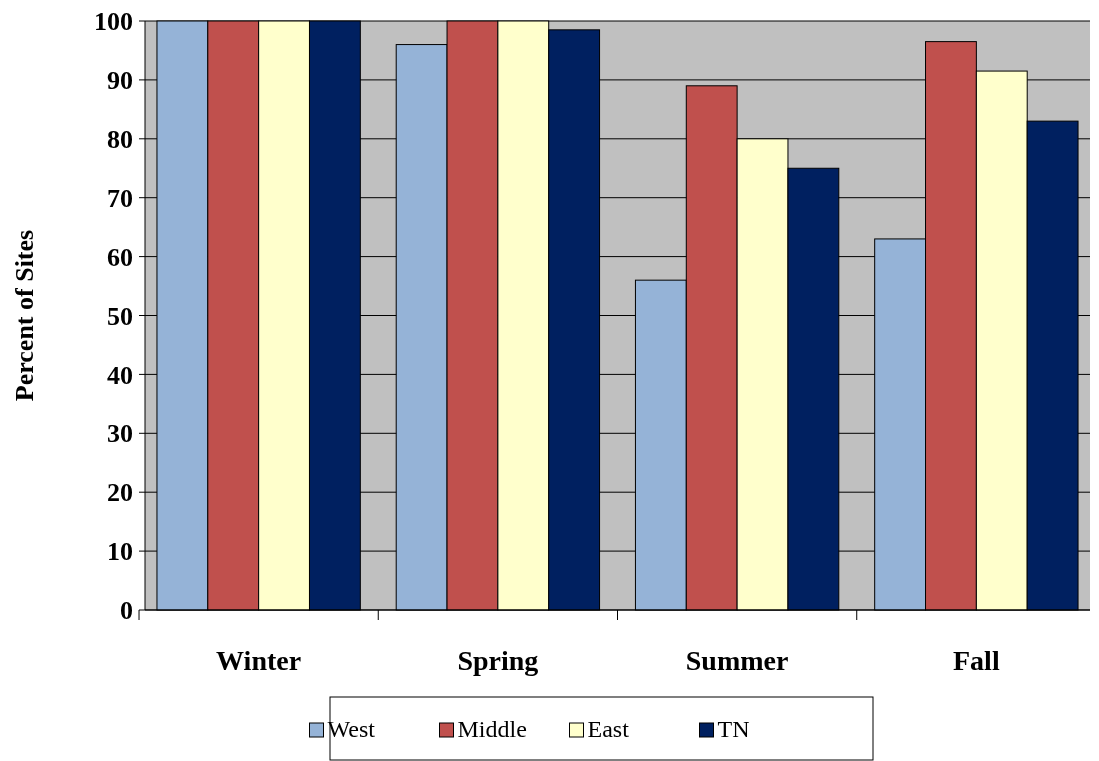 This screenshot has height=761, width=1099. I want to click on legend-label: TN, so click(733, 729).